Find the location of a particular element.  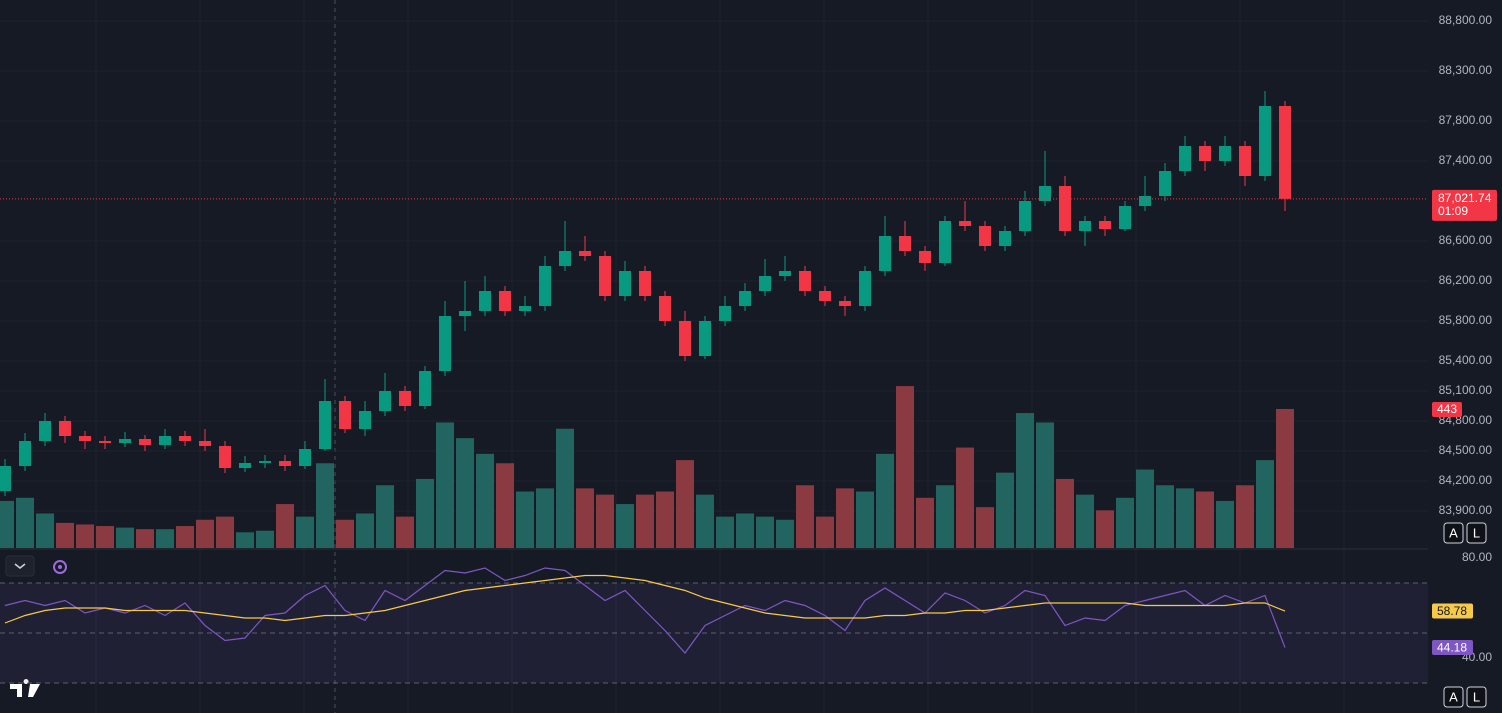

value-label: 44.18 is located at coordinates (1452, 648).